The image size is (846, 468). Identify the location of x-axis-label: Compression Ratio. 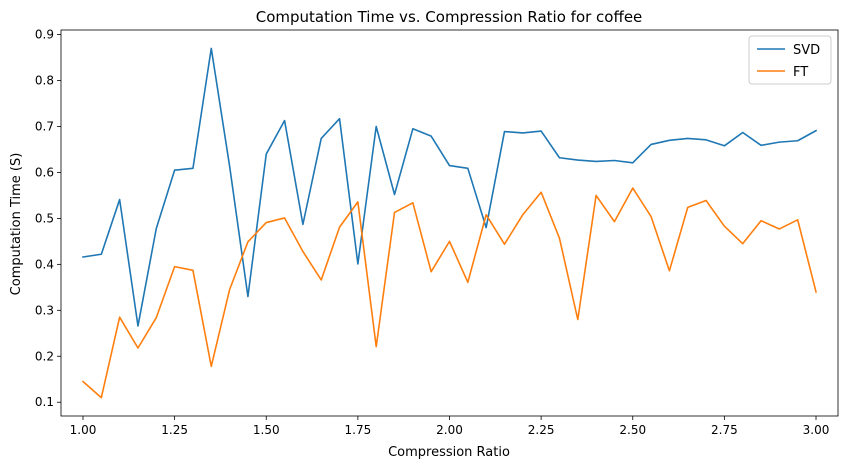
(449, 452).